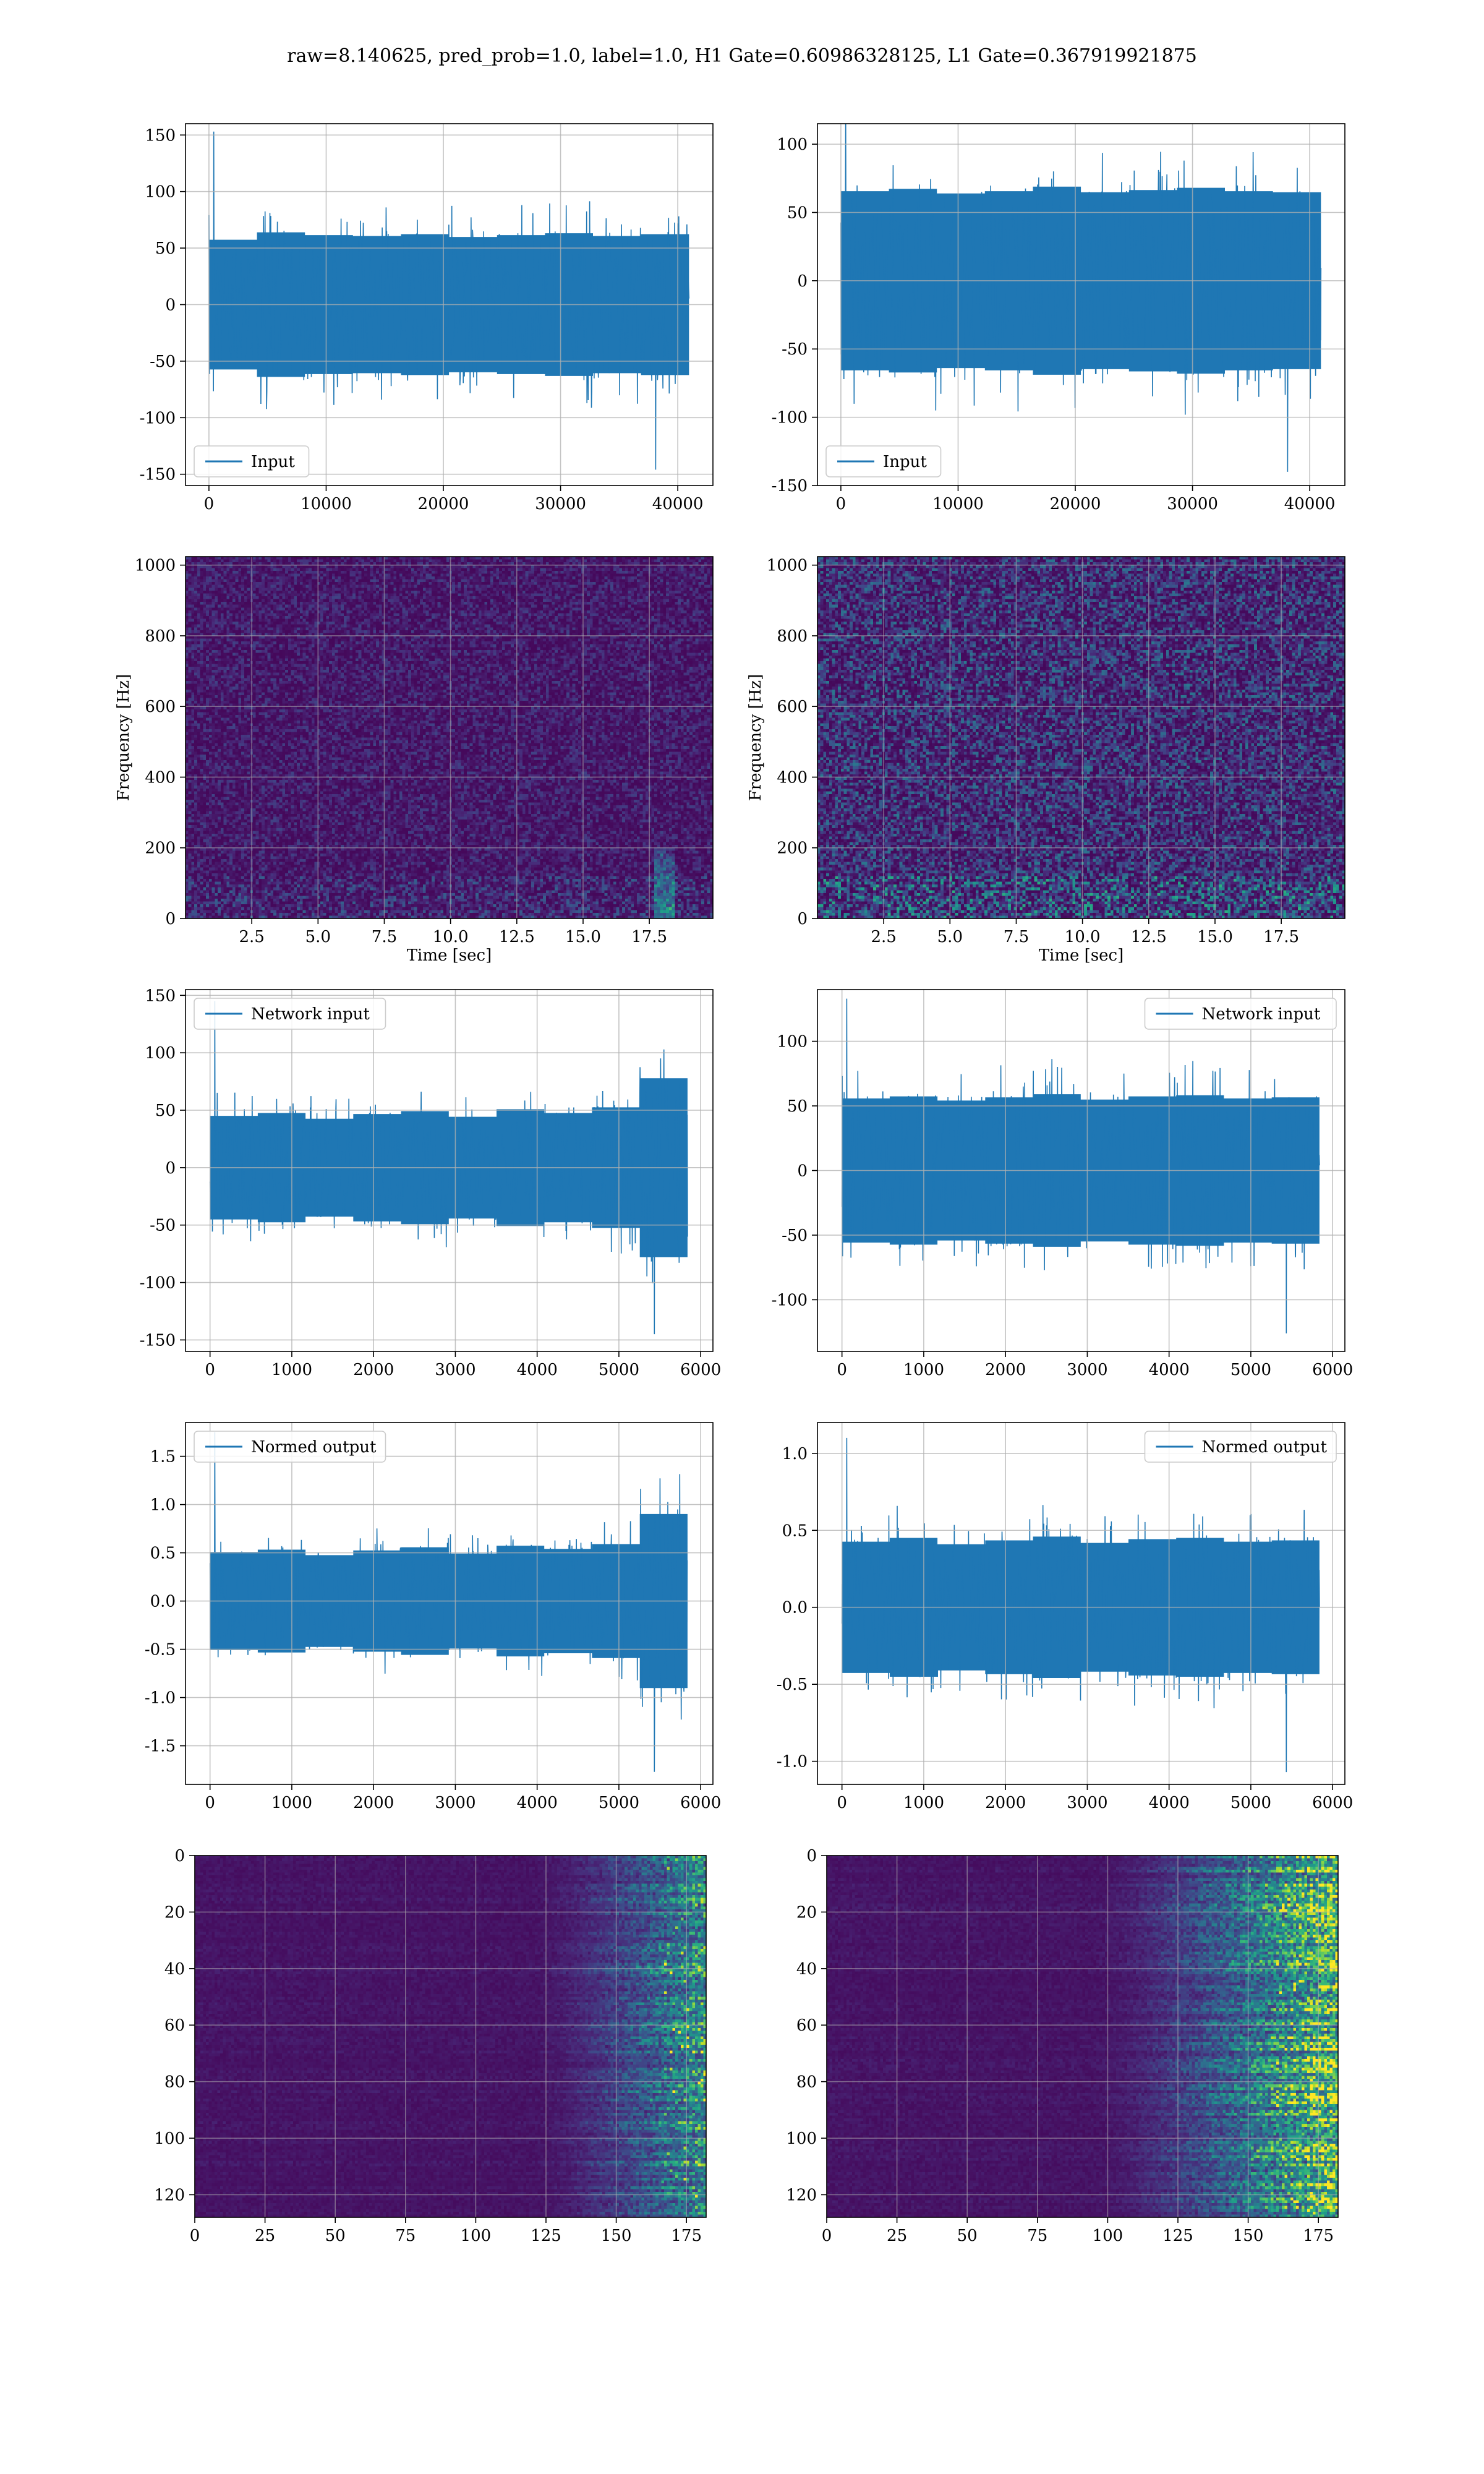 The height and width of the screenshot is (2474, 1484). I want to click on net-l1-xtick-label-3: 3000, so click(1087, 1370).